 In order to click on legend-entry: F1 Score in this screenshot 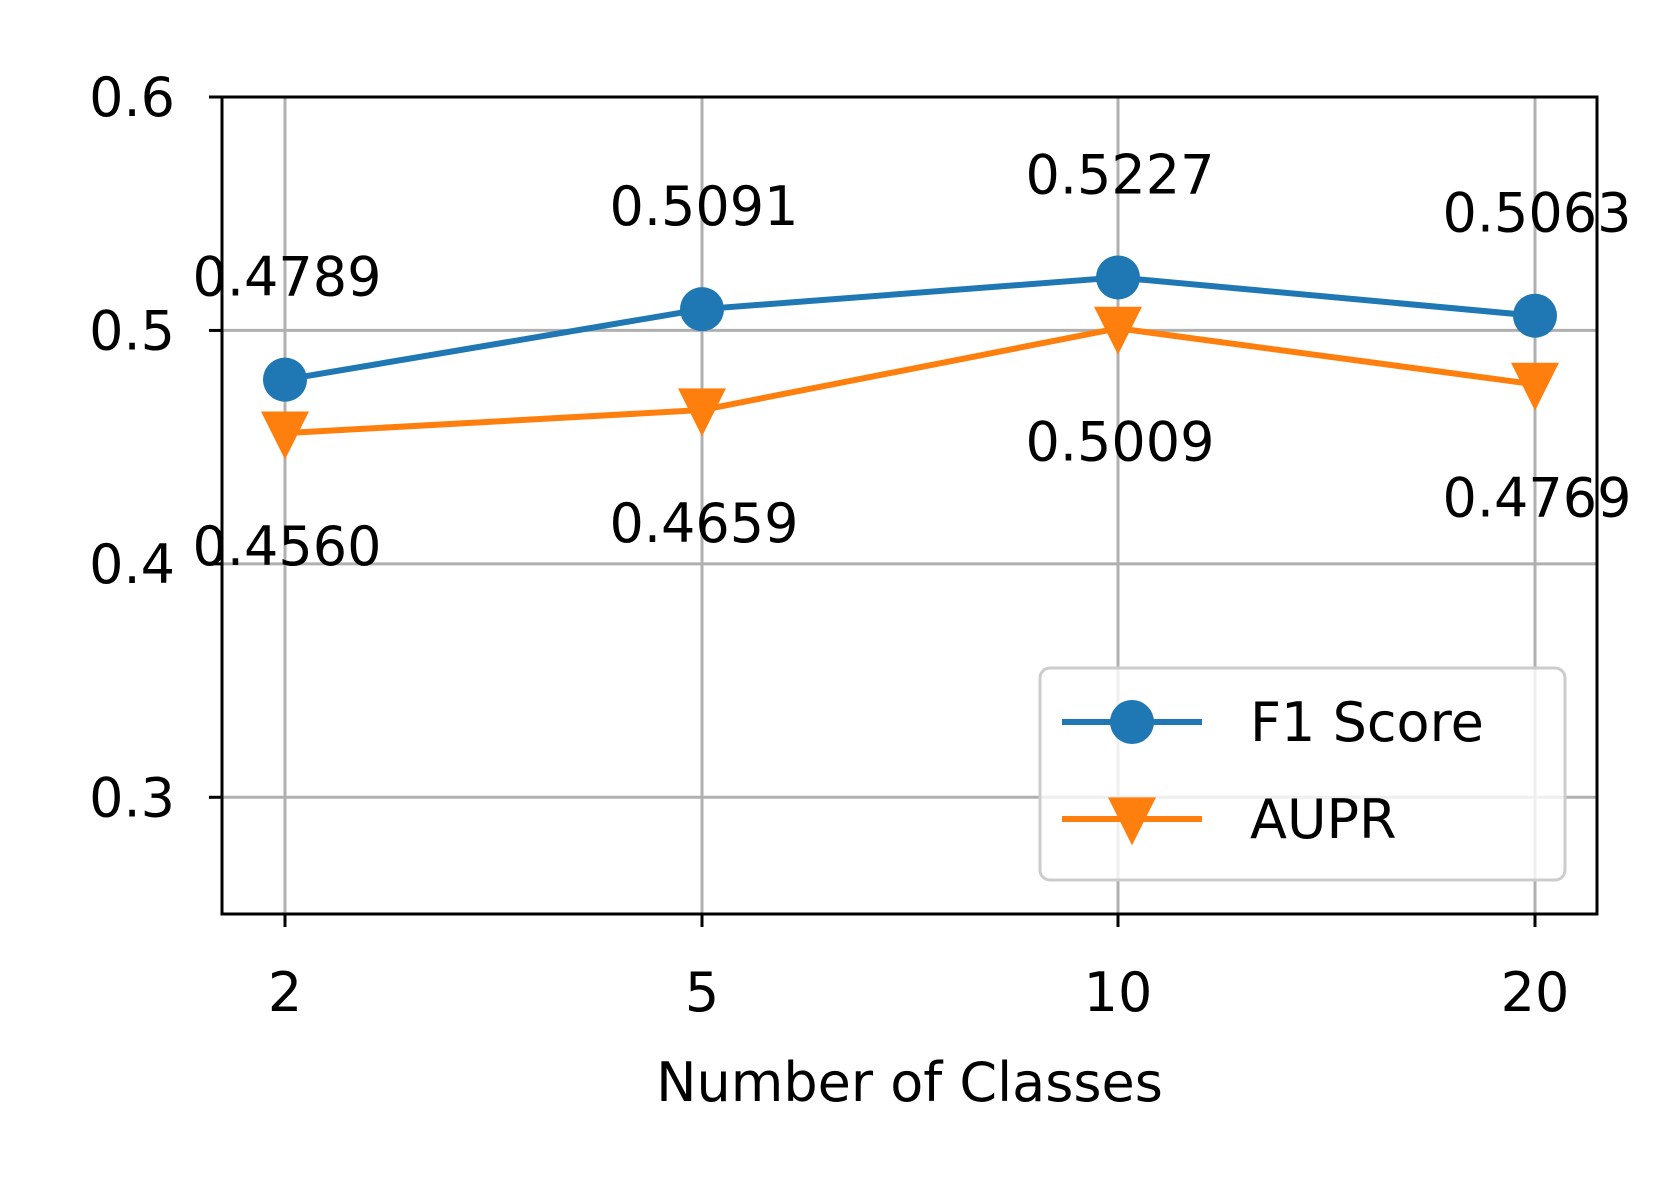, I will do `click(1273, 722)`.